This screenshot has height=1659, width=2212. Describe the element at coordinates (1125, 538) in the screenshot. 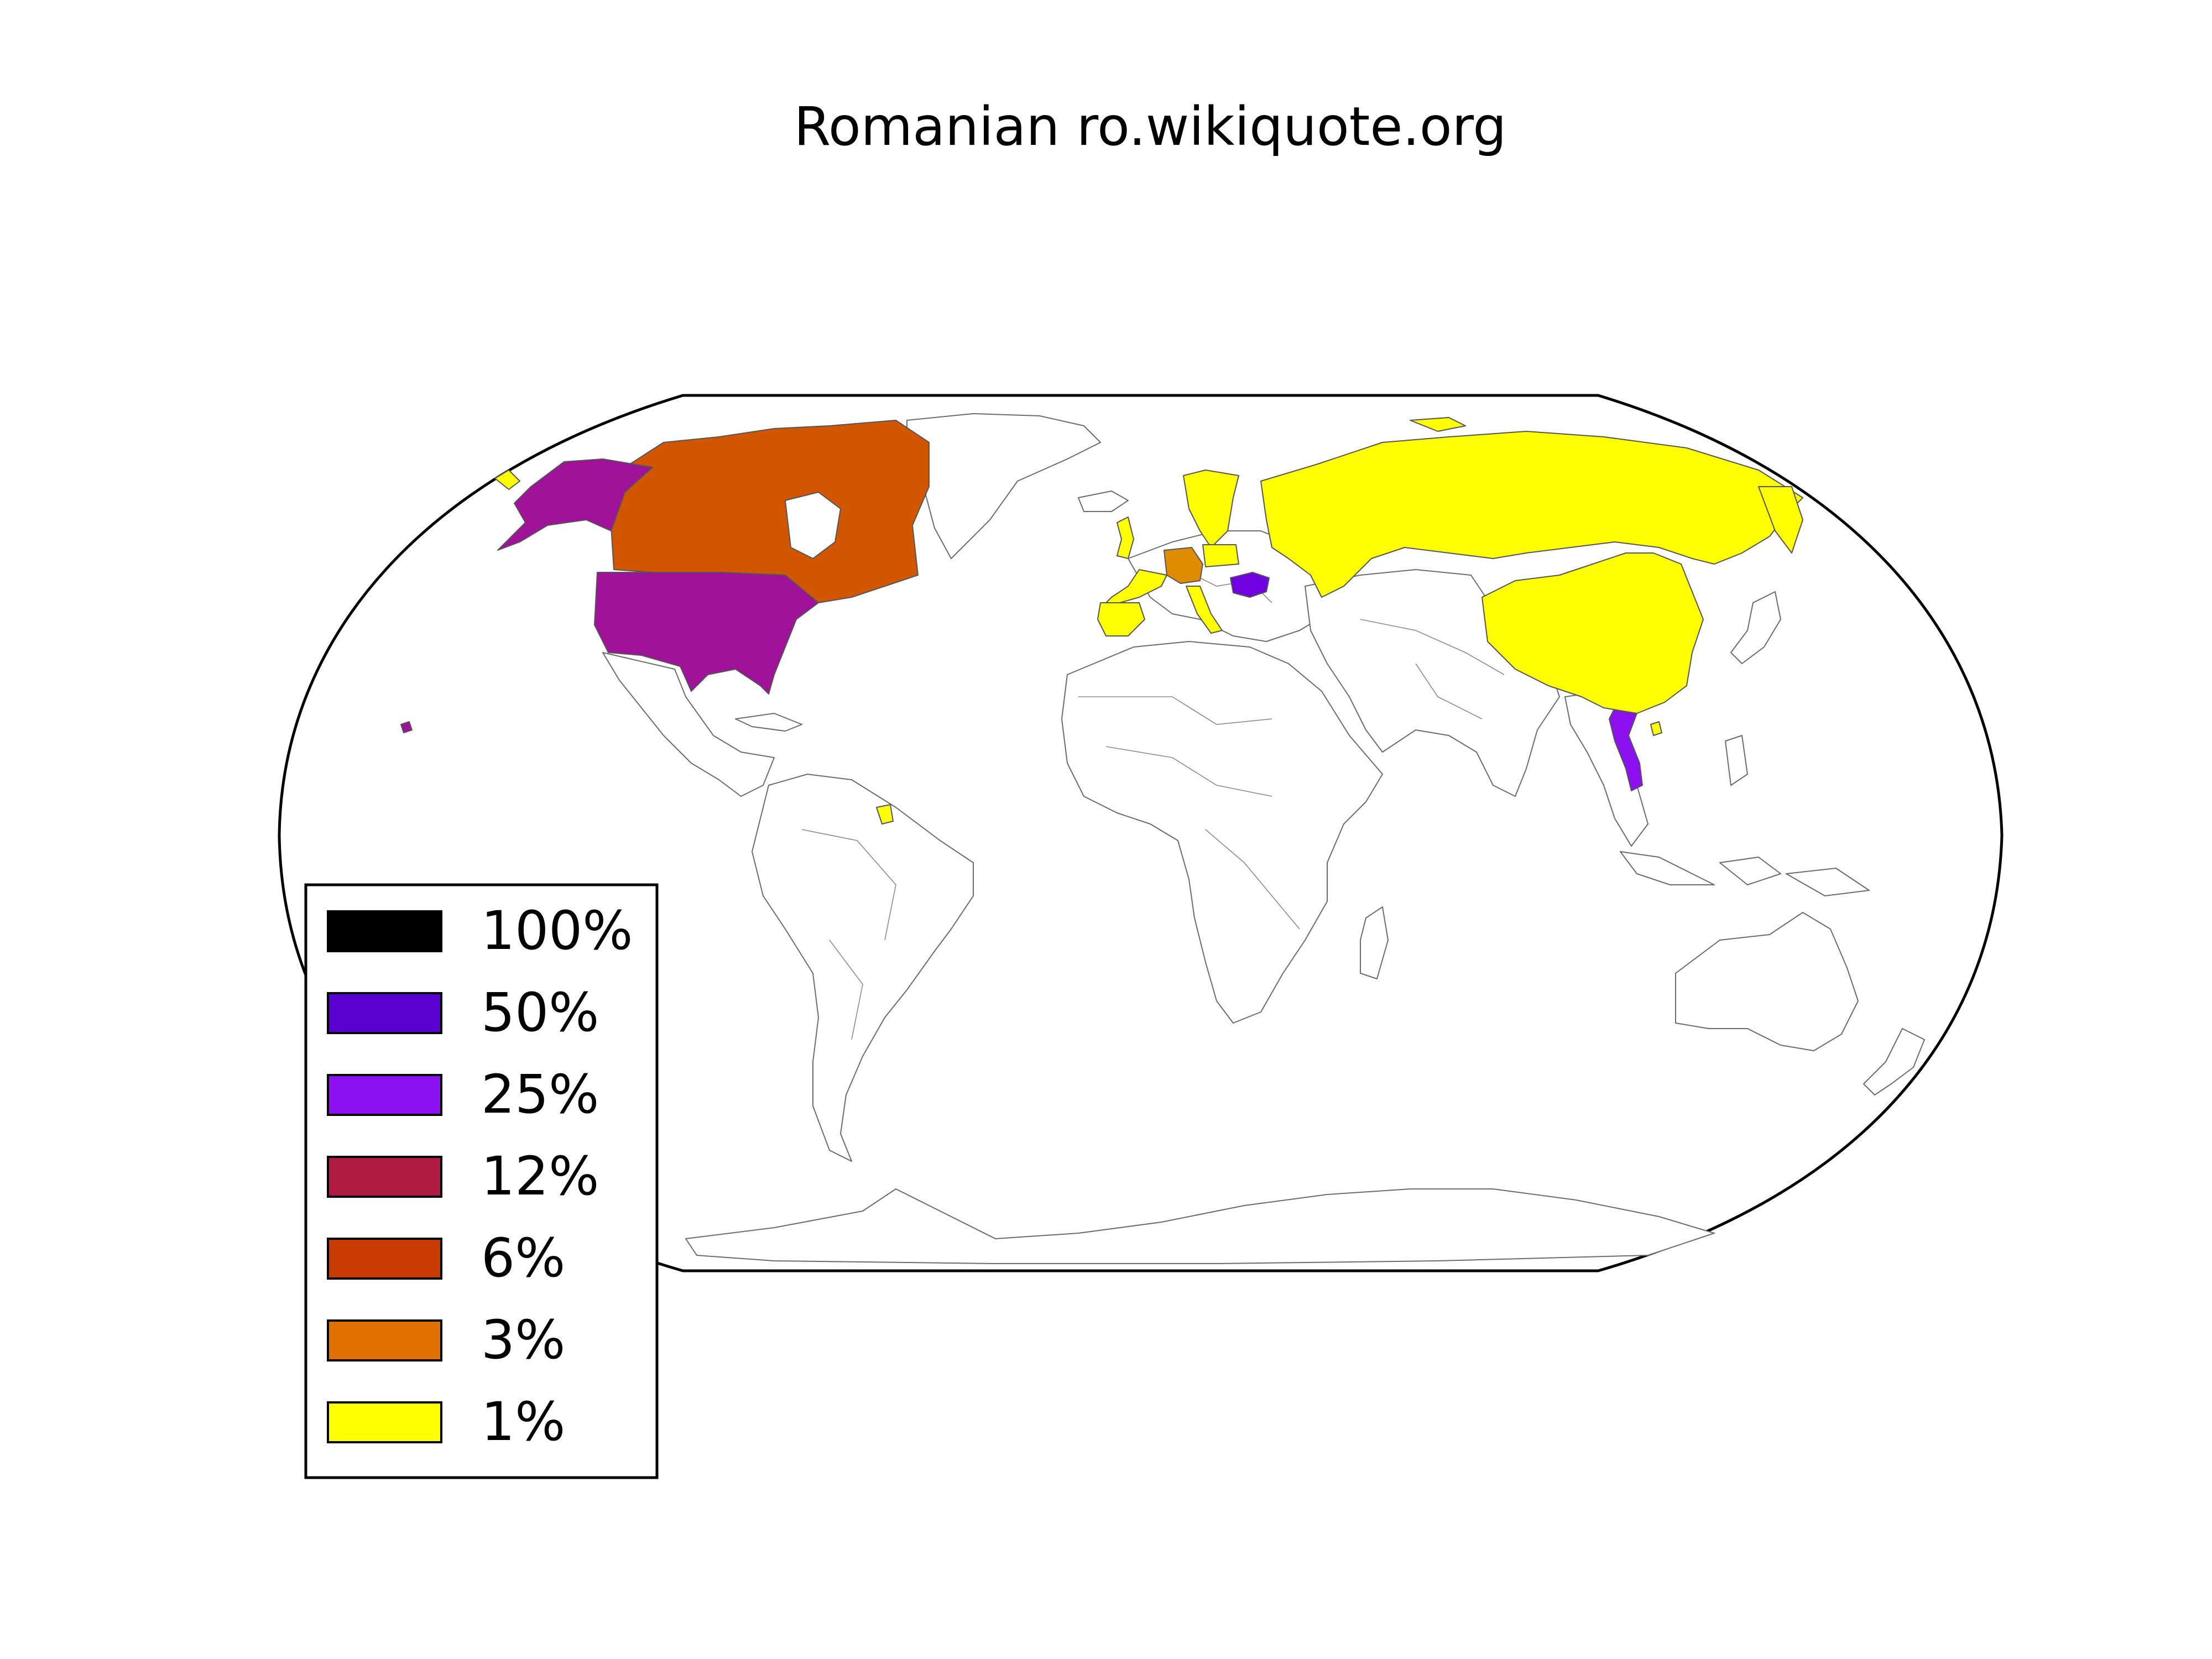

I see `uk-region` at that location.